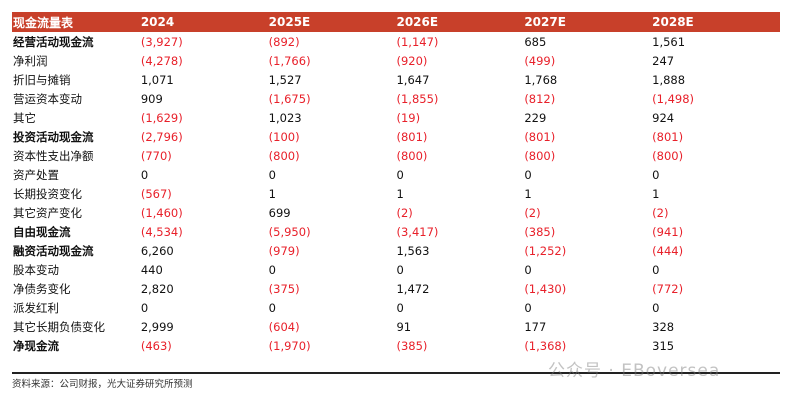  What do you see at coordinates (161, 60) in the screenshot?
I see `cell-value: (4,278)` at bounding box center [161, 60].